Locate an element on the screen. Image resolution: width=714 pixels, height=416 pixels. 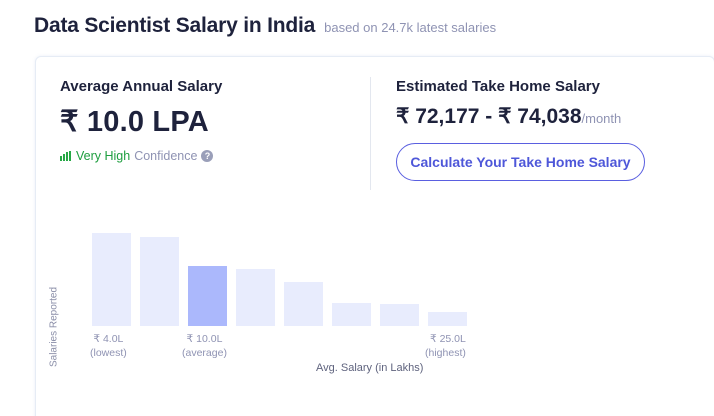
y-axis-label: Salaries Reported is located at coordinates (54, 327).